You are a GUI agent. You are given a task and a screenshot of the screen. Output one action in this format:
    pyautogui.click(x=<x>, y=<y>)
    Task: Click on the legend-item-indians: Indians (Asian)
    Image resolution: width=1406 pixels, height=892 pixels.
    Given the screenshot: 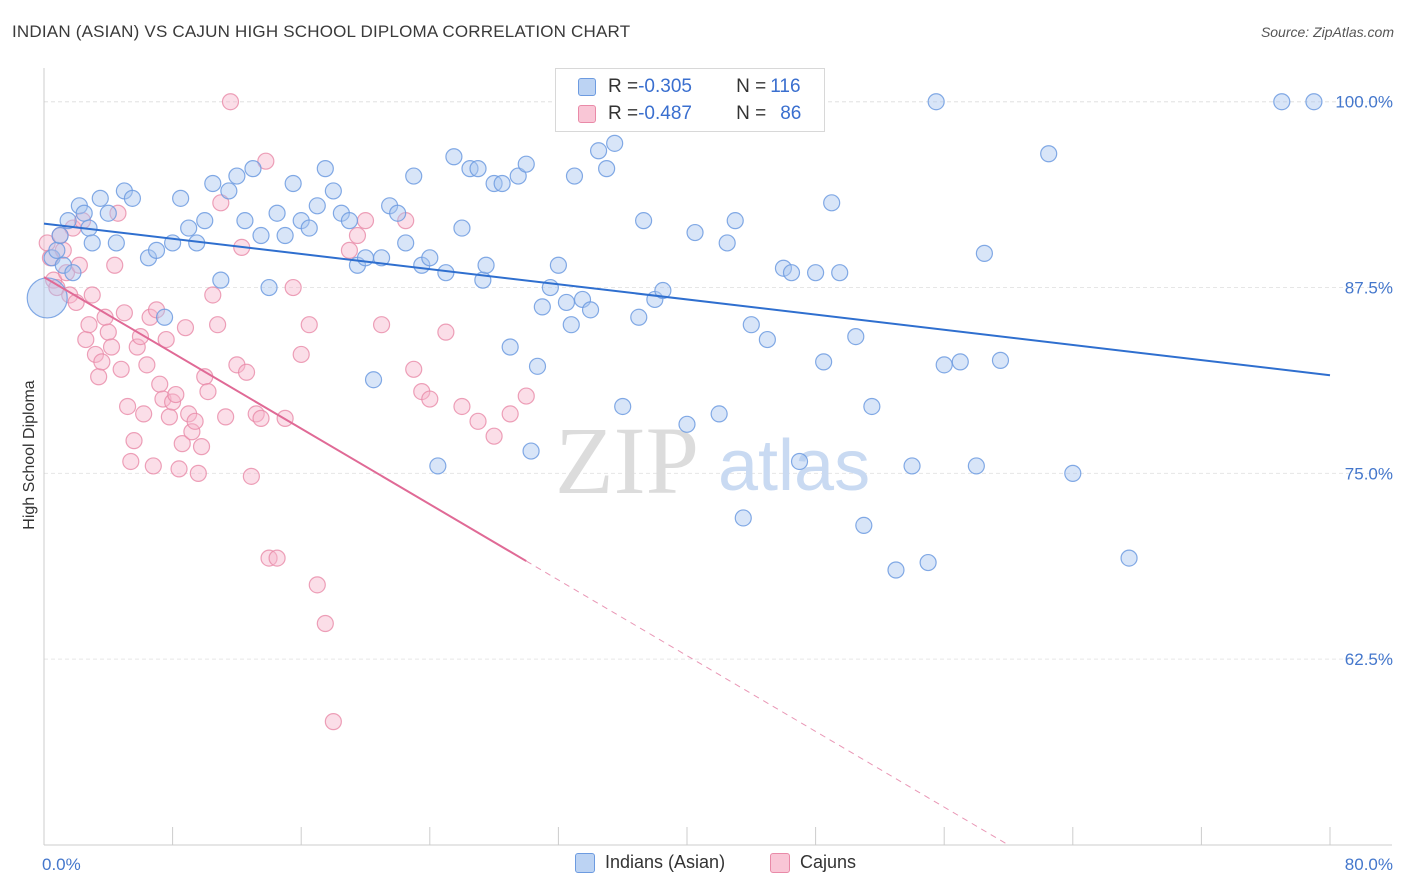 What is the action you would take?
    pyautogui.click(x=650, y=862)
    